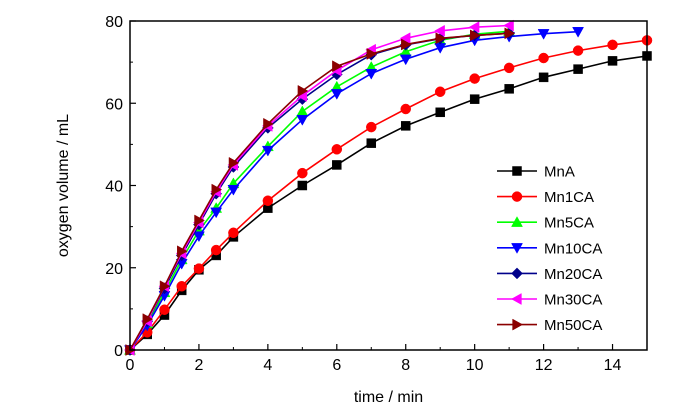  I want to click on x-tick-label: 6, so click(336, 365).